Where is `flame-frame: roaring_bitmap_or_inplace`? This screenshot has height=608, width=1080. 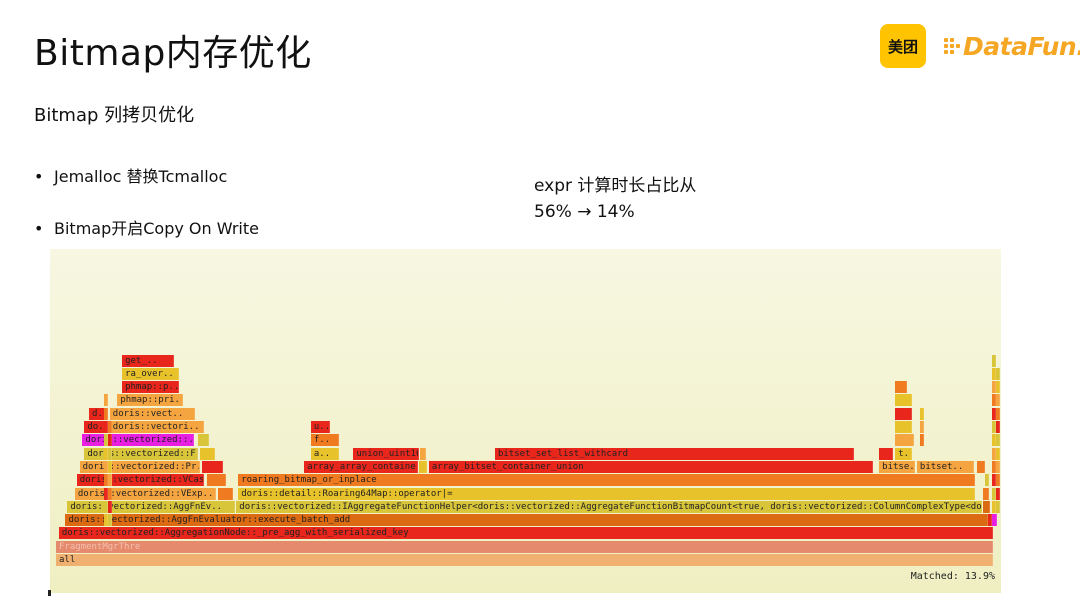 flame-frame: roaring_bitmap_or_inplace is located at coordinates (606, 480).